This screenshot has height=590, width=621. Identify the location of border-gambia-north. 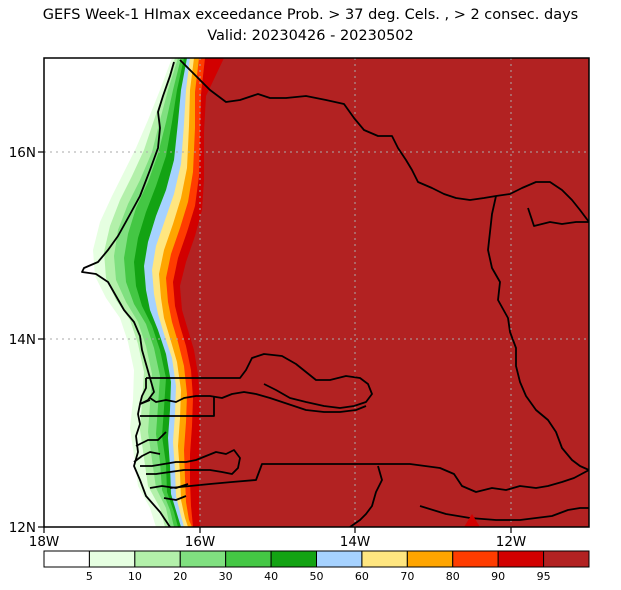
(259, 381).